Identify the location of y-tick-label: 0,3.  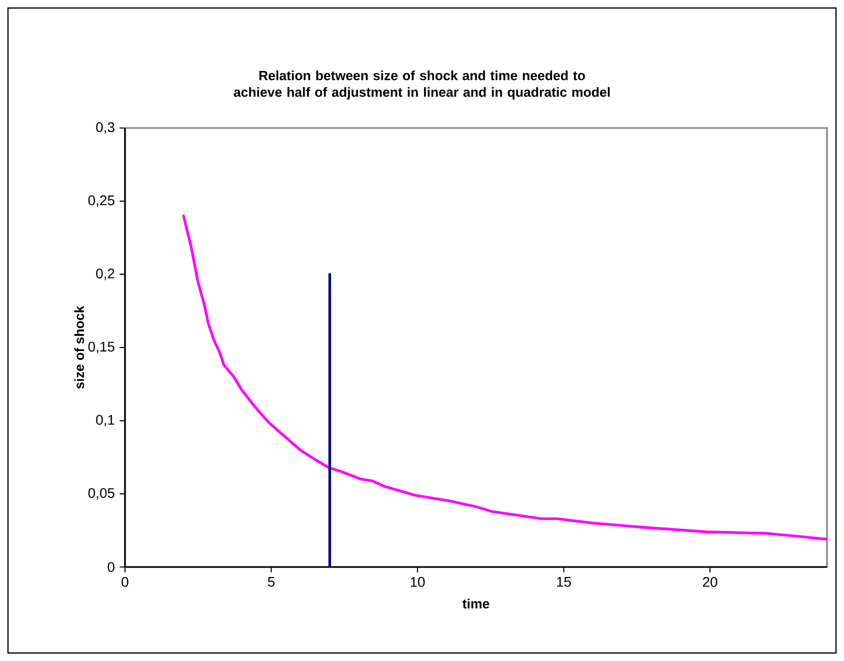
(105, 128).